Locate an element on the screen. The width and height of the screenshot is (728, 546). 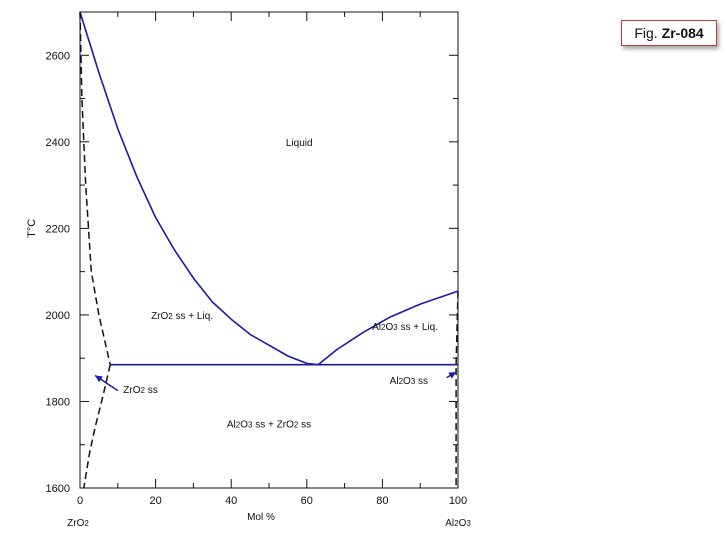
figure-label-code: Zr-084 is located at coordinates (682, 33).